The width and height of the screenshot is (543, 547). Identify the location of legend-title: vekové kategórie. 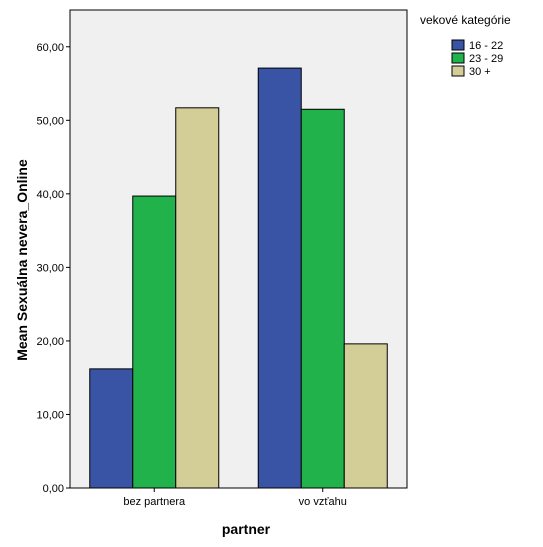
(465, 20).